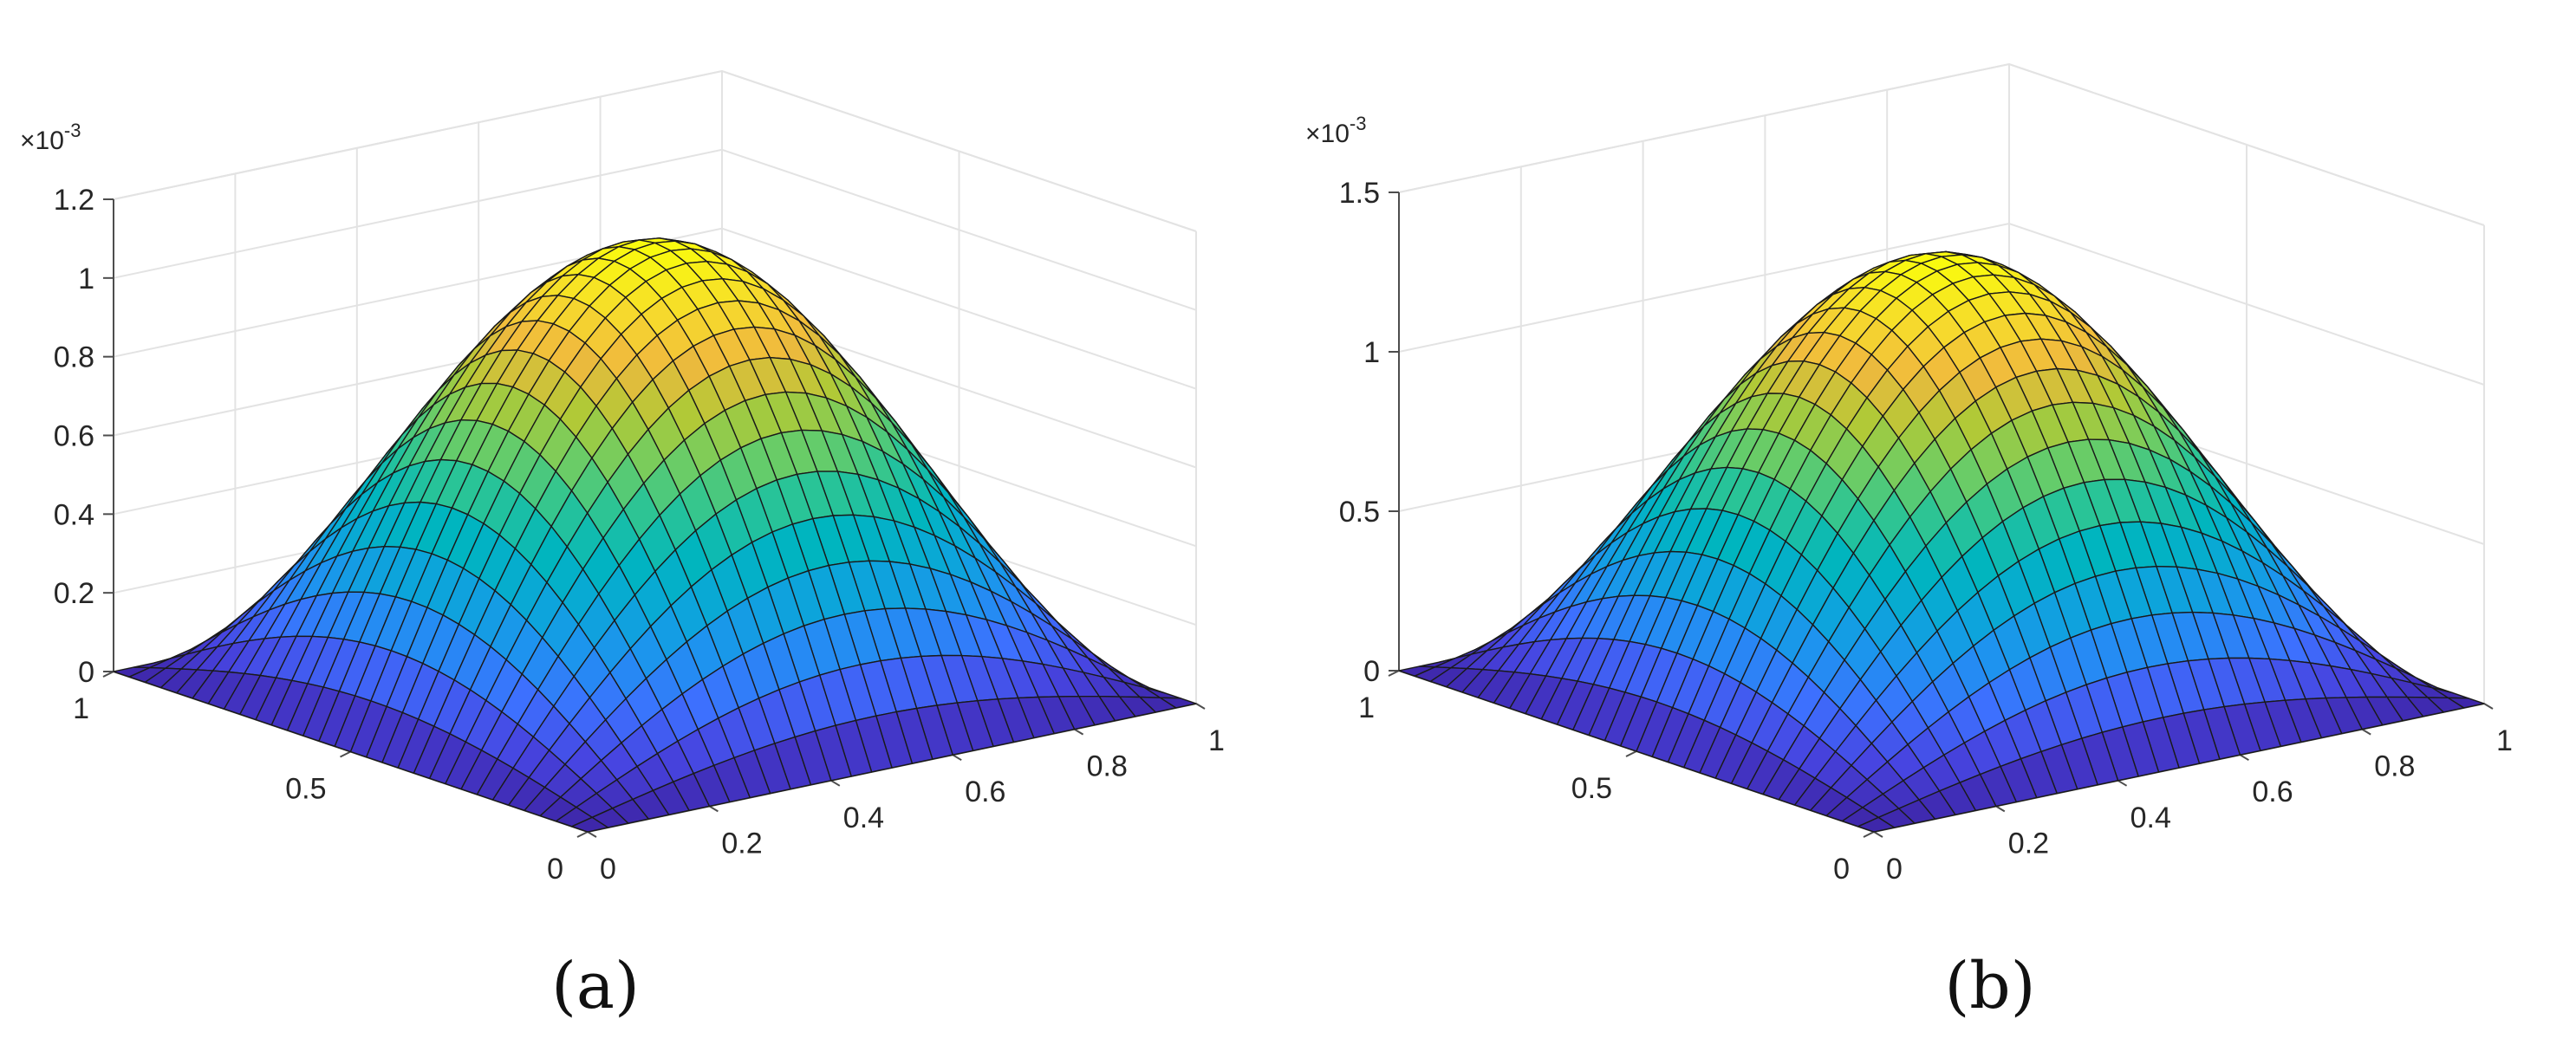  Describe the element at coordinates (74, 593) in the screenshot. I see `z-tick-label: 0.2` at that location.